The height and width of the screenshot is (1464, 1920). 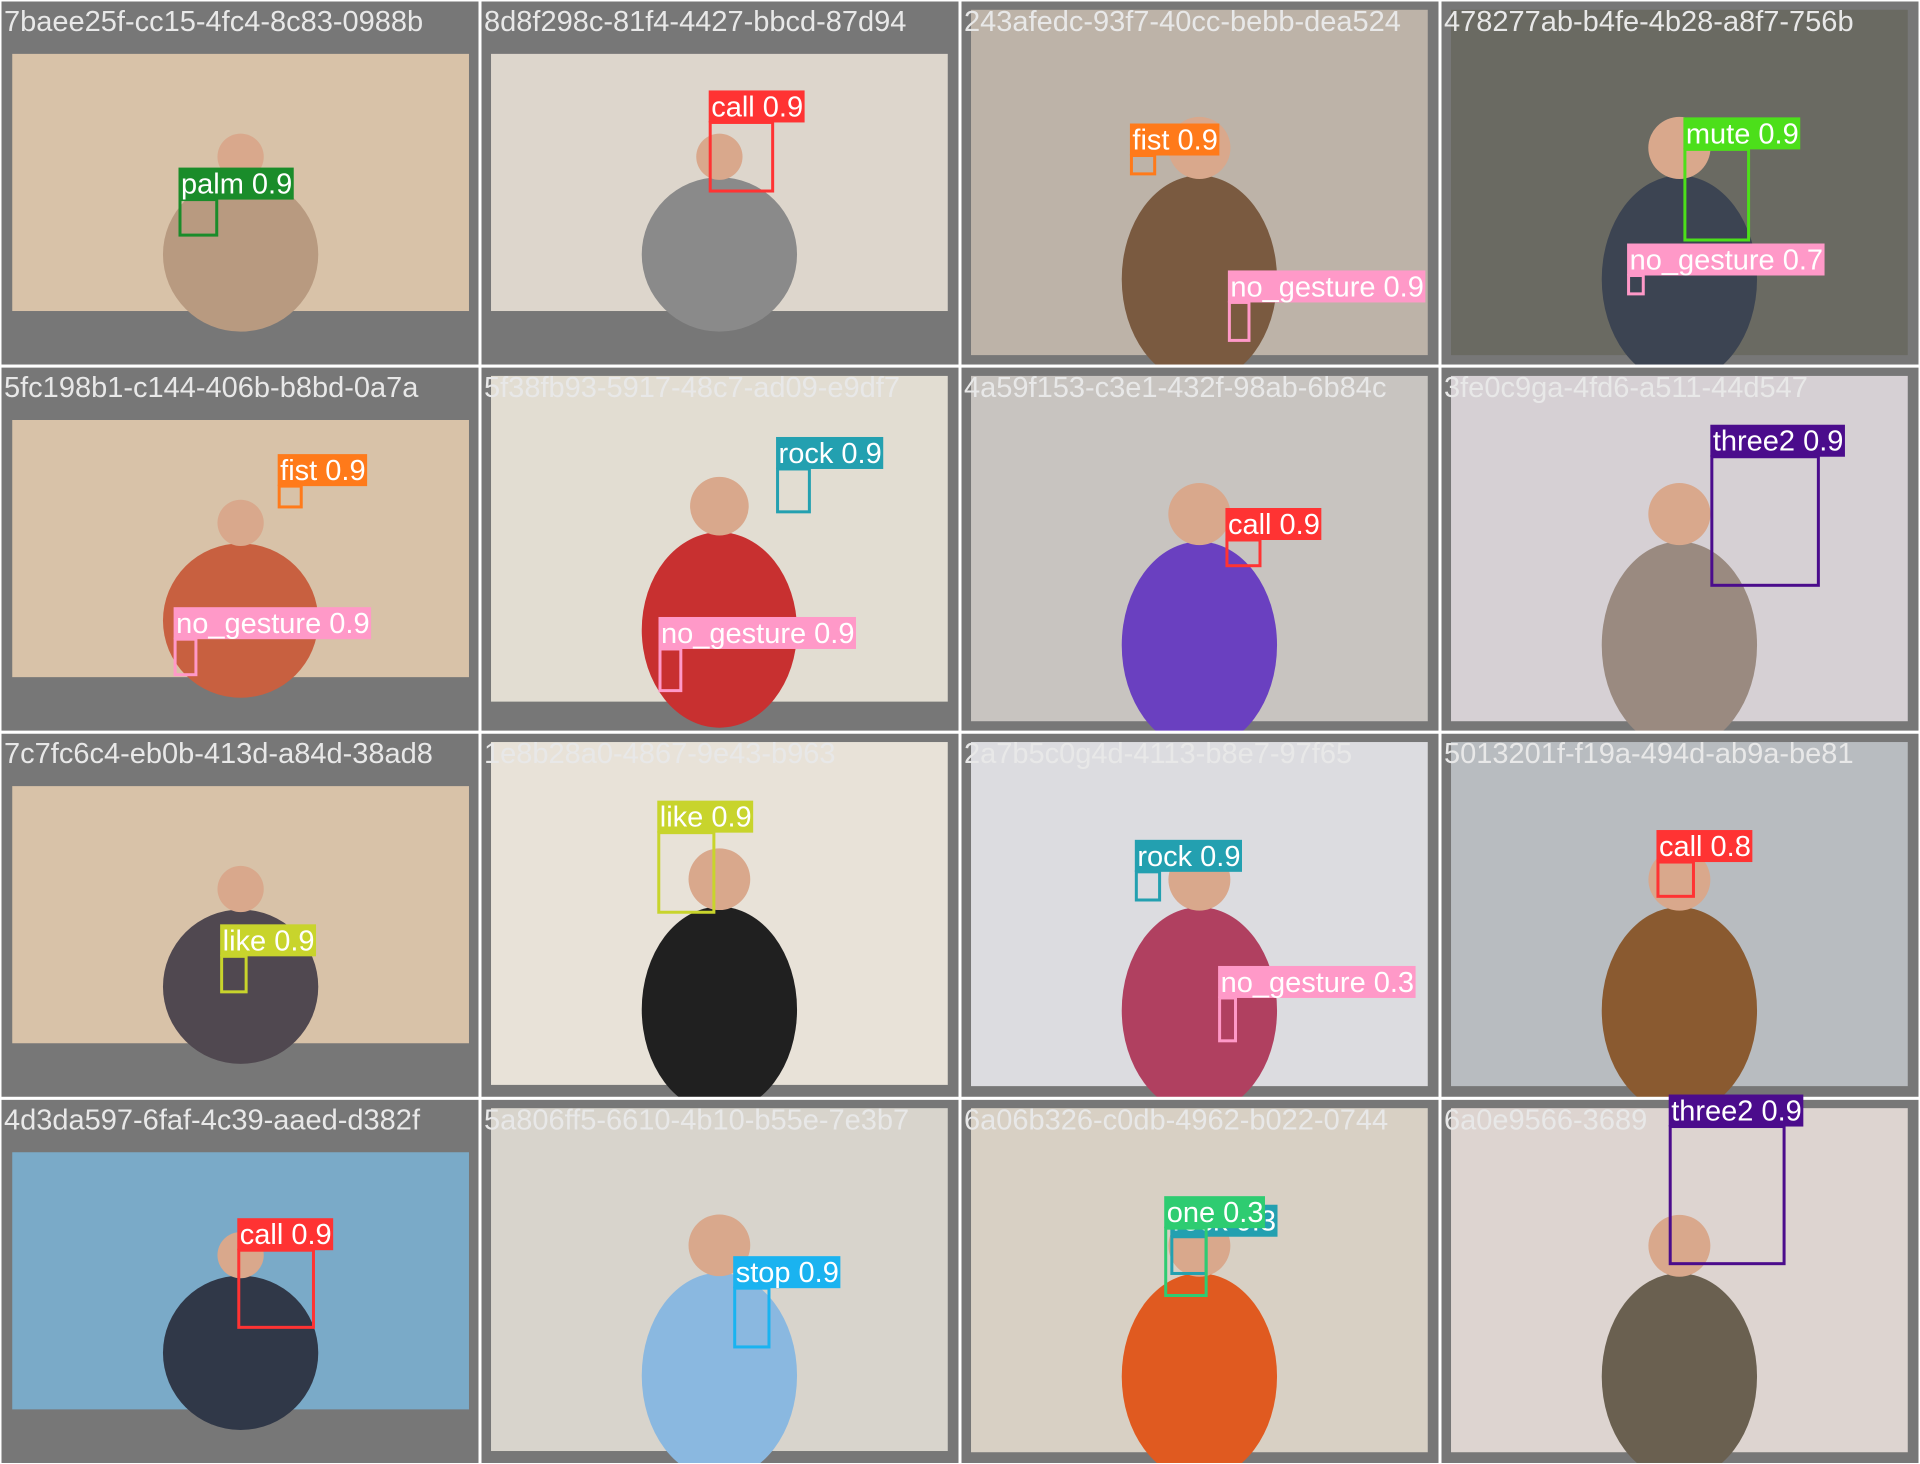 I want to click on filename: 243afedc-93f7-40cc-bebb-dea524, so click(x=1182, y=22).